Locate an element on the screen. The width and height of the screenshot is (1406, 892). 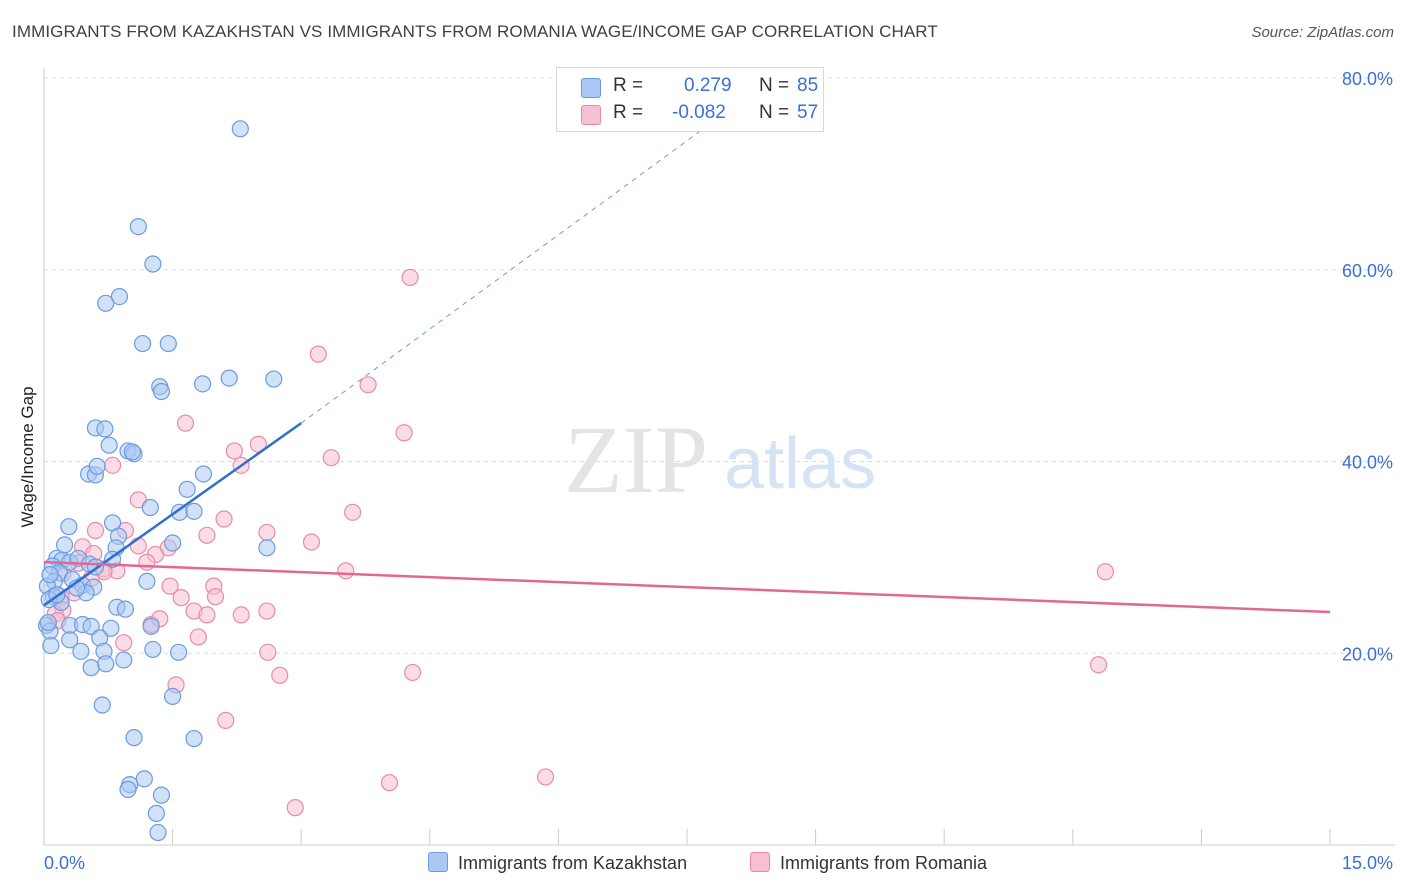
correlation-legend: R = 0.279 N = 85 R = -0.082 N = 57 is located at coordinates (690, 99).